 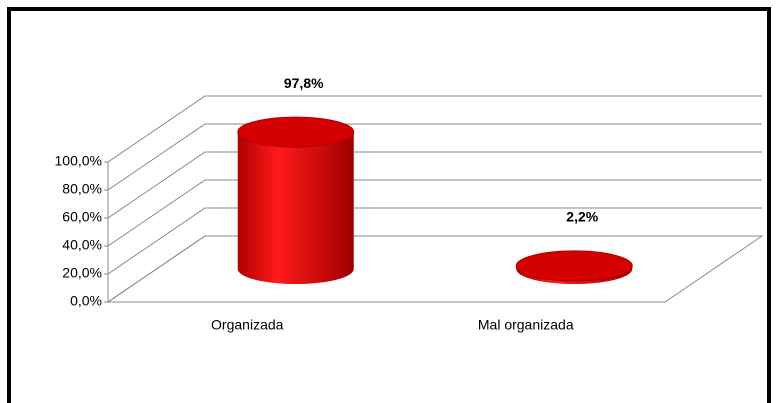 What do you see at coordinates (82, 245) in the screenshot?
I see `y-tick-label: 40,0%` at bounding box center [82, 245].